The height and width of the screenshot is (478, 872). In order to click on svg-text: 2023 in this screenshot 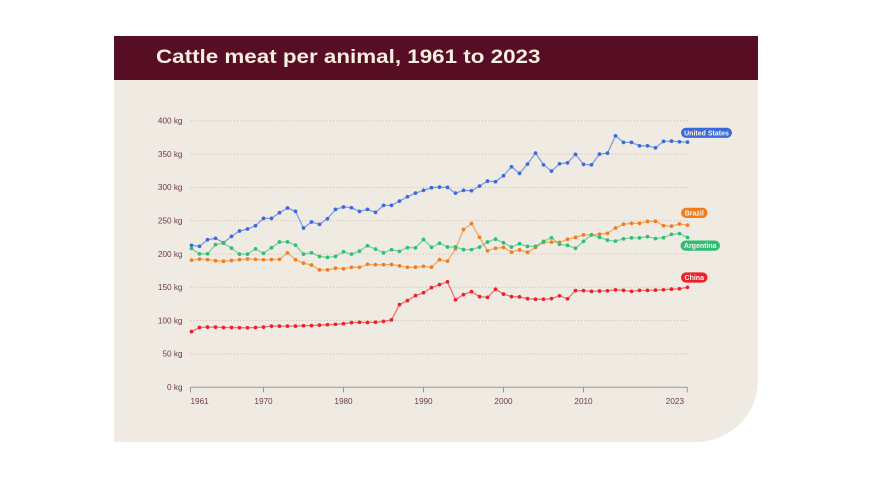, I will do `click(675, 401)`.